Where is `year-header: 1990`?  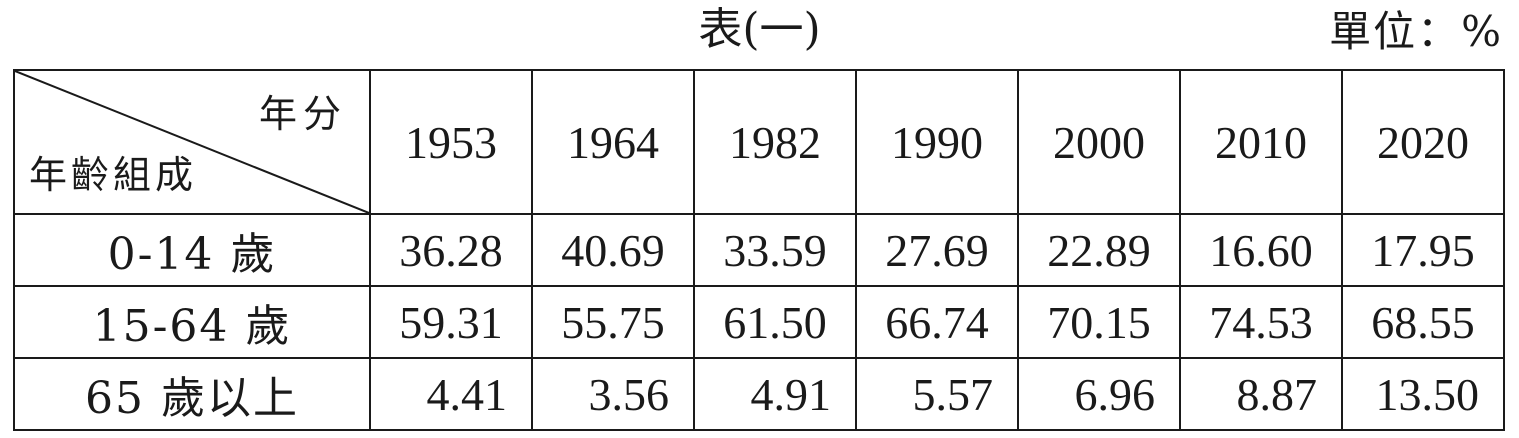 year-header: 1990 is located at coordinates (937, 142).